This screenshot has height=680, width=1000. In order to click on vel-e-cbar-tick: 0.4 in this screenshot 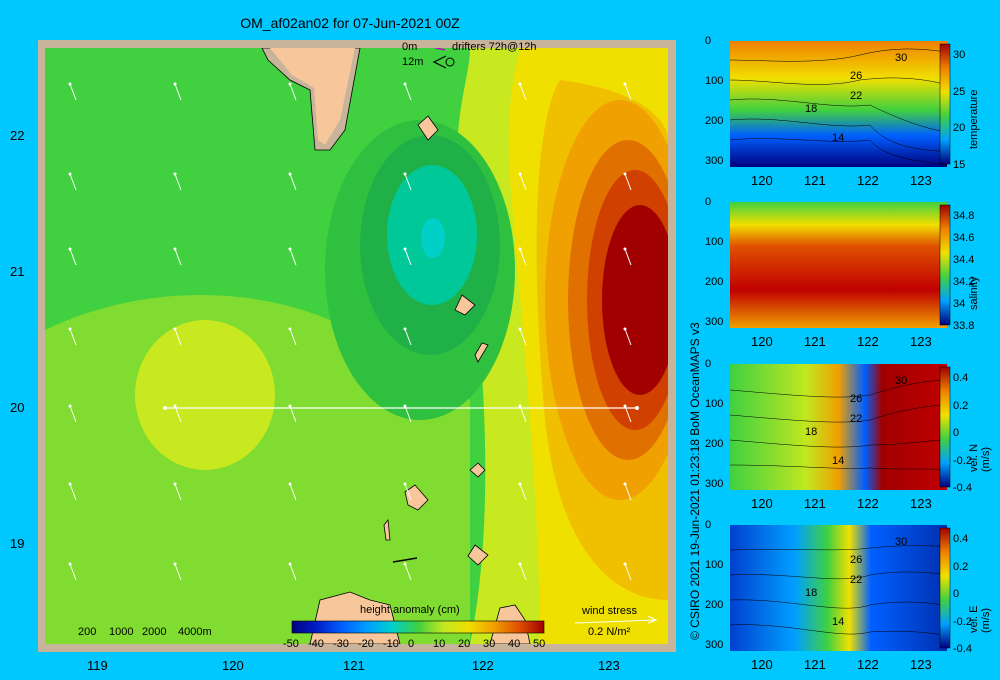, I will do `click(961, 539)`.